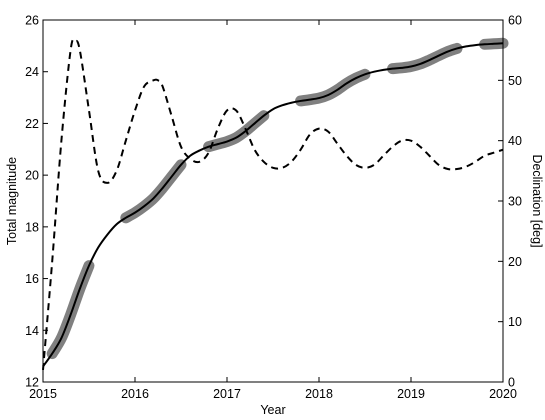  Describe the element at coordinates (537, 200) in the screenshot. I see `y2-axis-label: Declination [deg]` at that location.